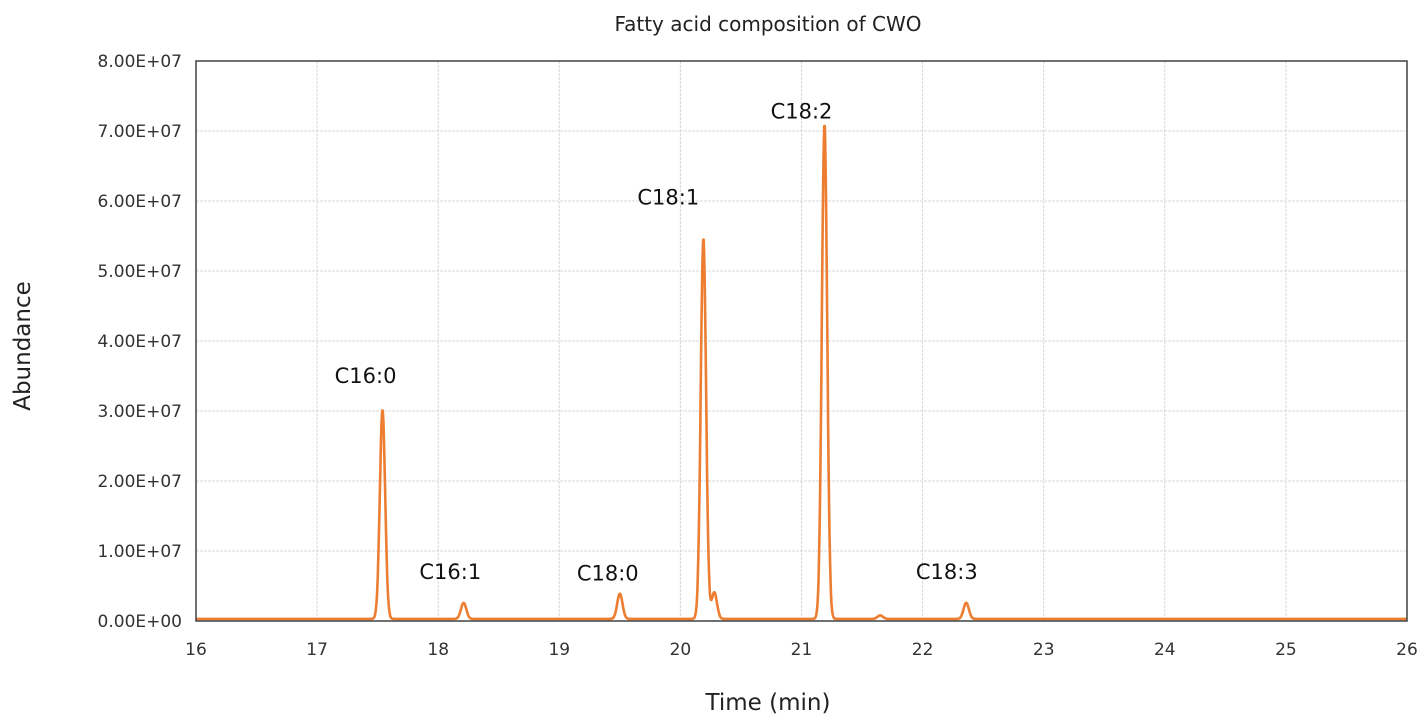 The height and width of the screenshot is (723, 1417). What do you see at coordinates (559, 650) in the screenshot?
I see `x-tick-label: 19` at bounding box center [559, 650].